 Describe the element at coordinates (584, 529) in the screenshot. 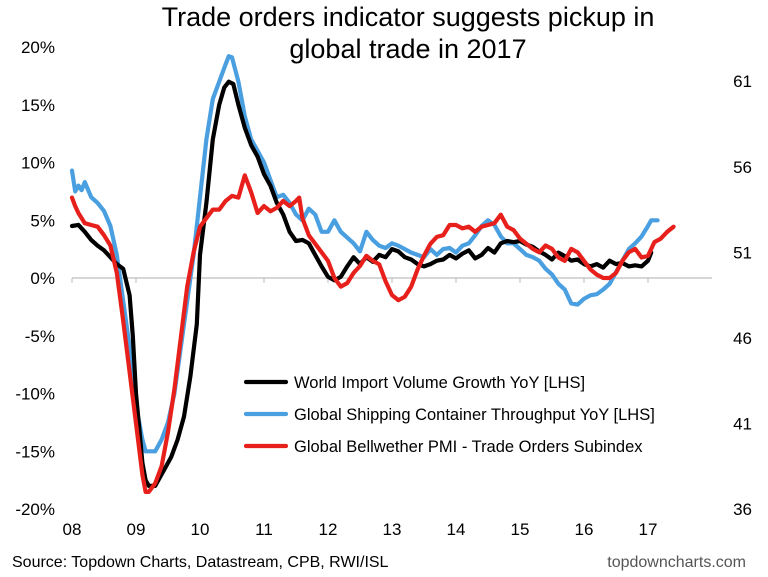

I see `x-tick-label: 16` at that location.